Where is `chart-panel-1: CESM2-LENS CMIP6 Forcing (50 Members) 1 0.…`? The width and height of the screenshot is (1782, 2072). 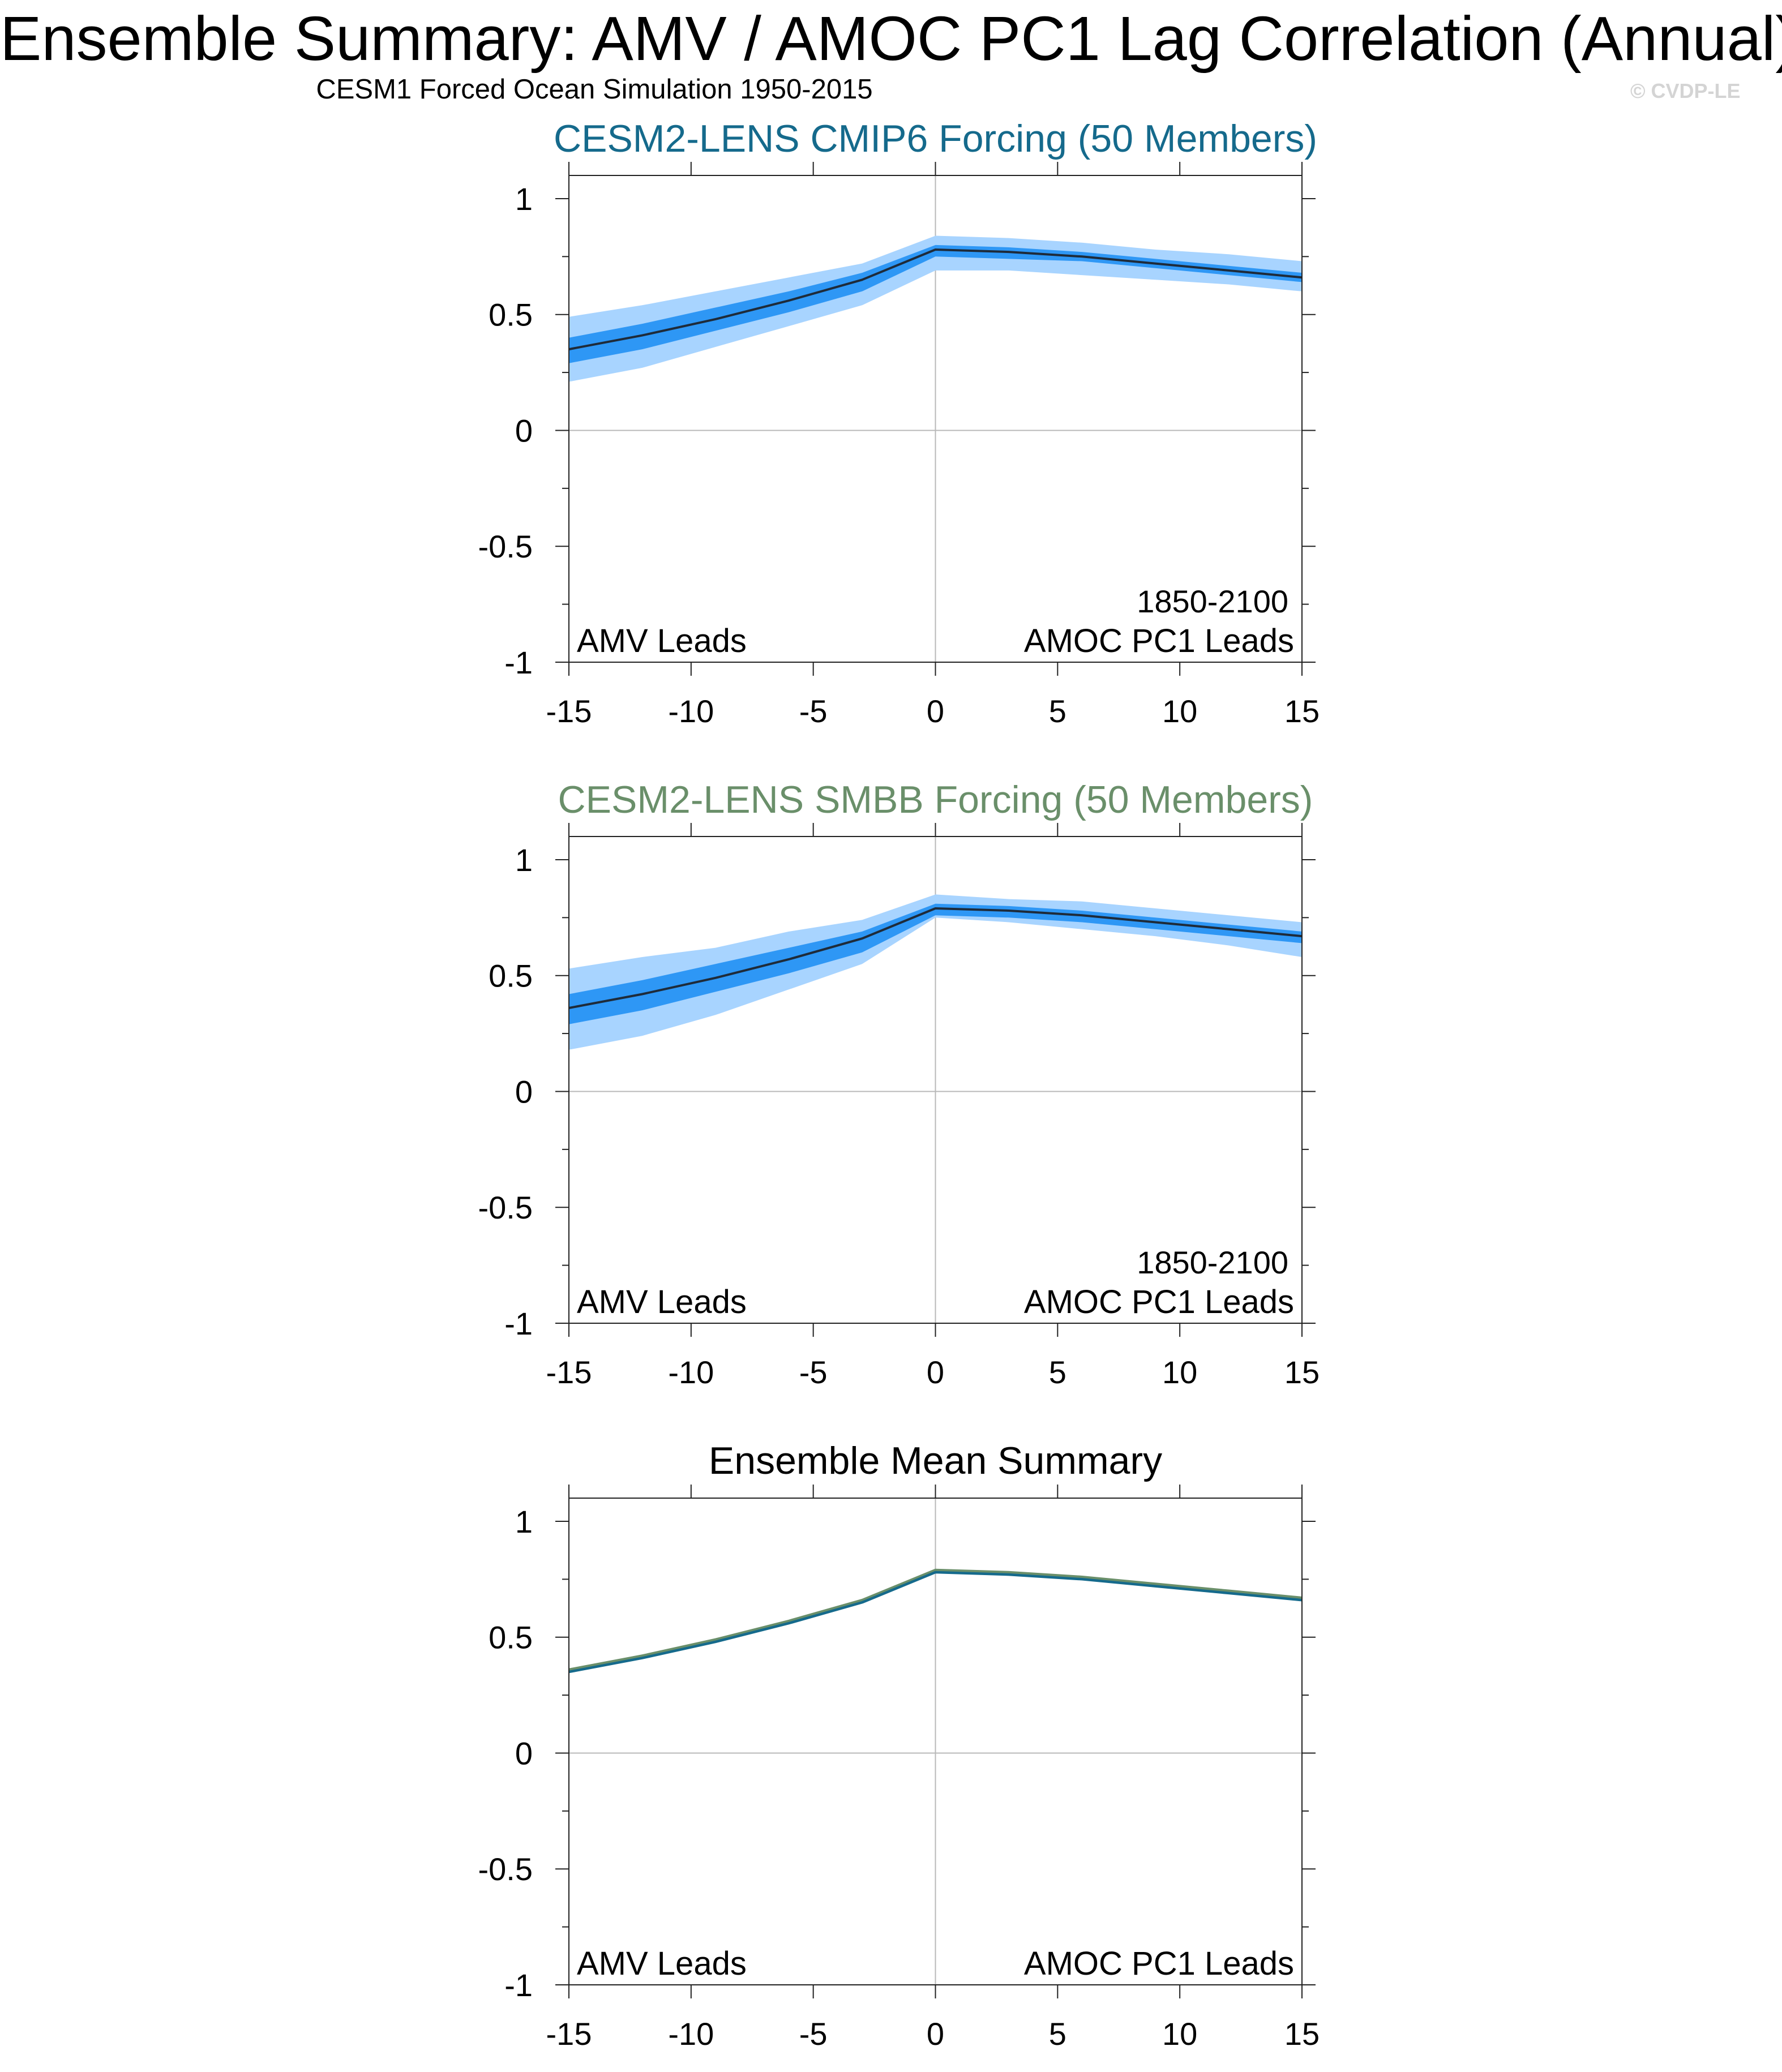 chart-panel-1: CESM2-LENS CMIP6 Forcing (50 Members) 1 0.… is located at coordinates (899, 423).